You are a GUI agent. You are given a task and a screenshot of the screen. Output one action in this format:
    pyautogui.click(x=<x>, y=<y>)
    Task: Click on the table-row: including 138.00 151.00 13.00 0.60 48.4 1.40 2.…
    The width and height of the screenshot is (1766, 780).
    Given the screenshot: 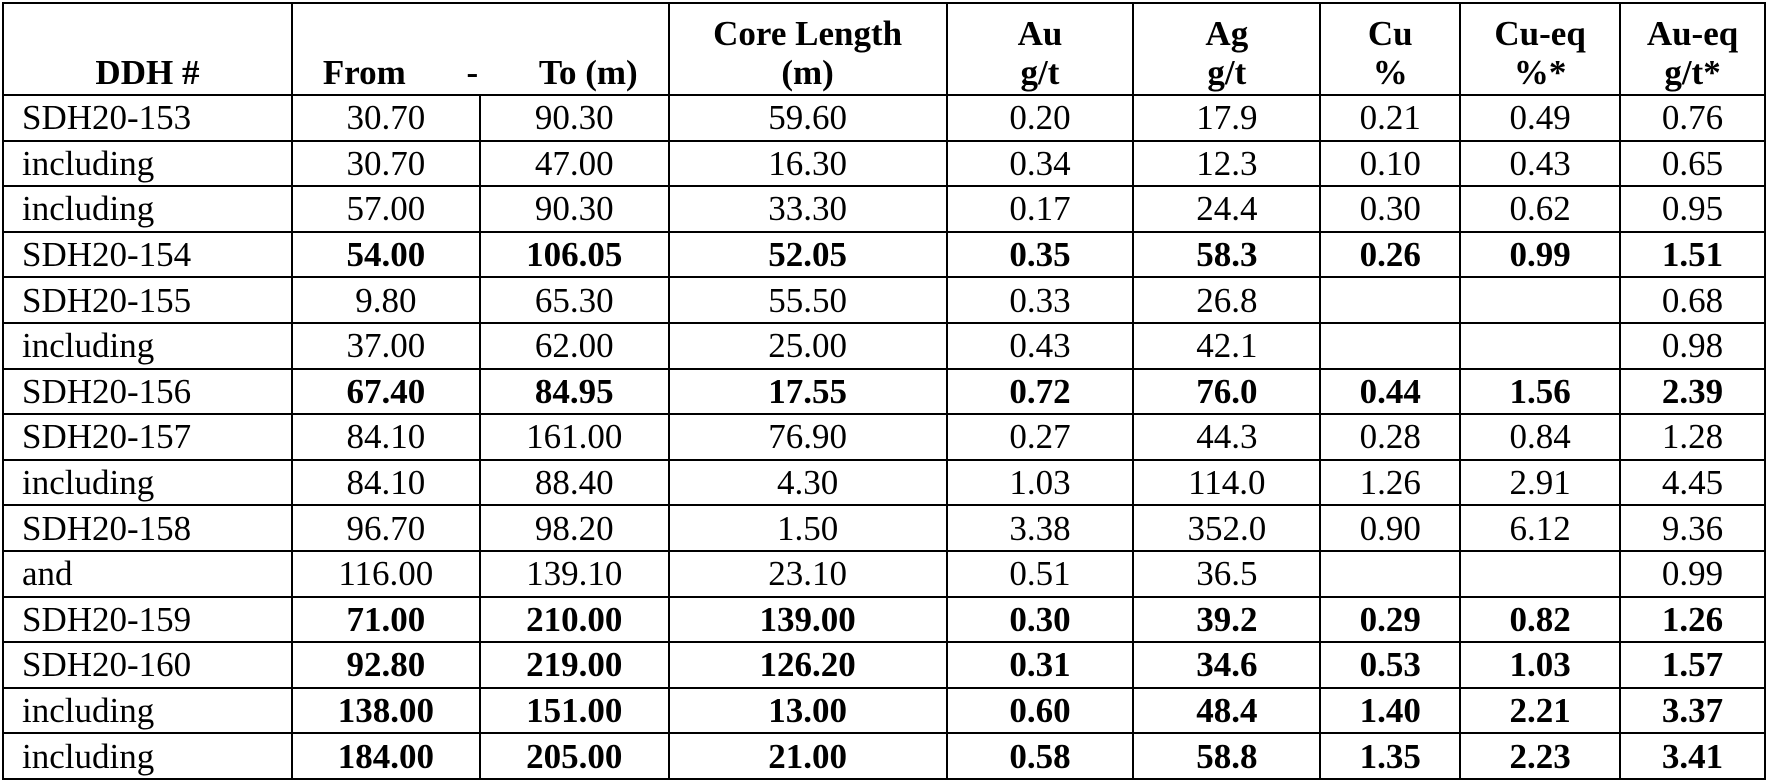 What is the action you would take?
    pyautogui.click(x=884, y=710)
    